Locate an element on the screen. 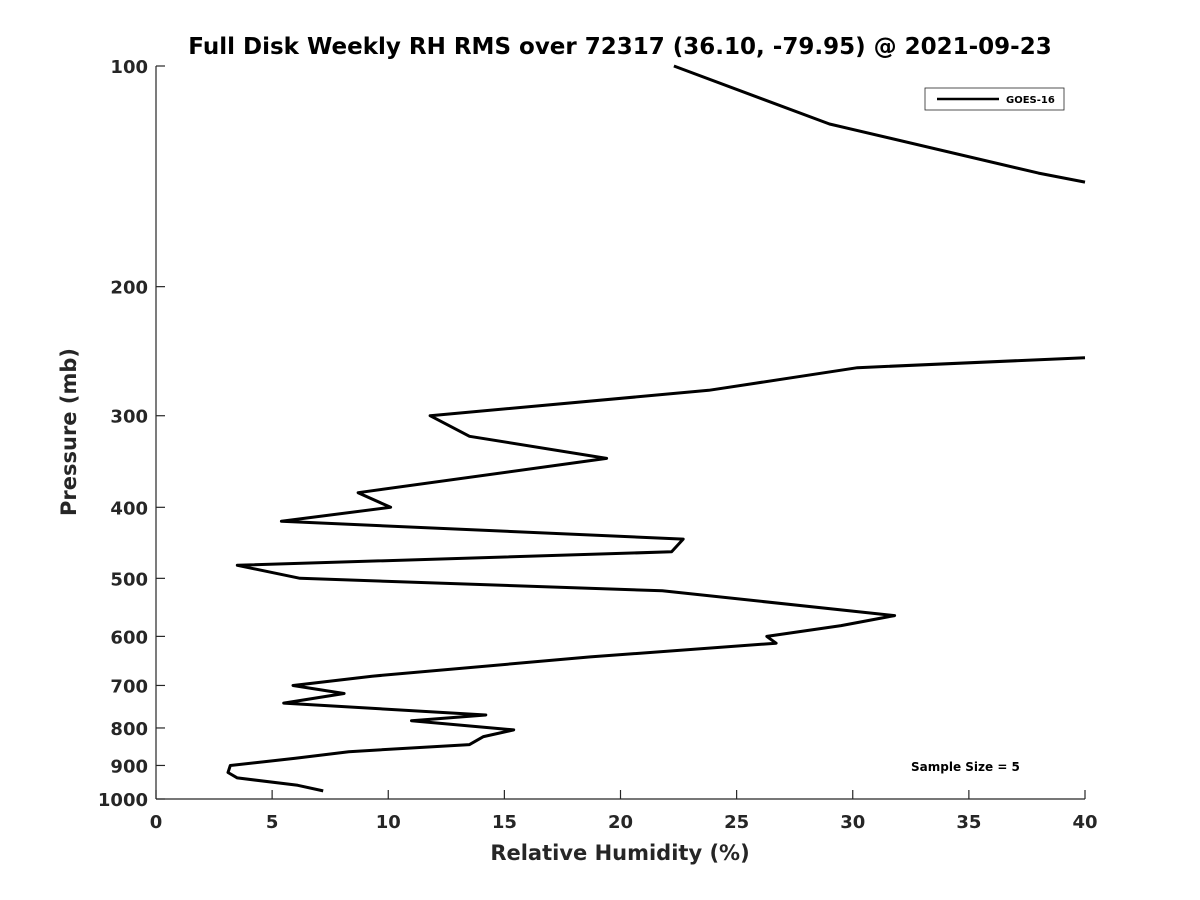  x-tick-label: 5 is located at coordinates (272, 822).